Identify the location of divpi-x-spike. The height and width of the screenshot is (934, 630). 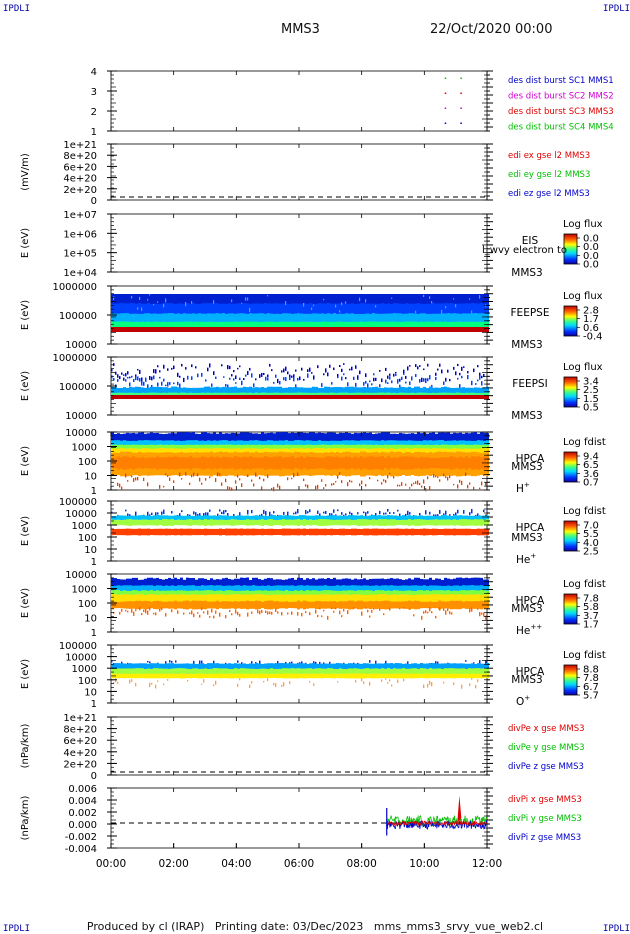
(459, 809).